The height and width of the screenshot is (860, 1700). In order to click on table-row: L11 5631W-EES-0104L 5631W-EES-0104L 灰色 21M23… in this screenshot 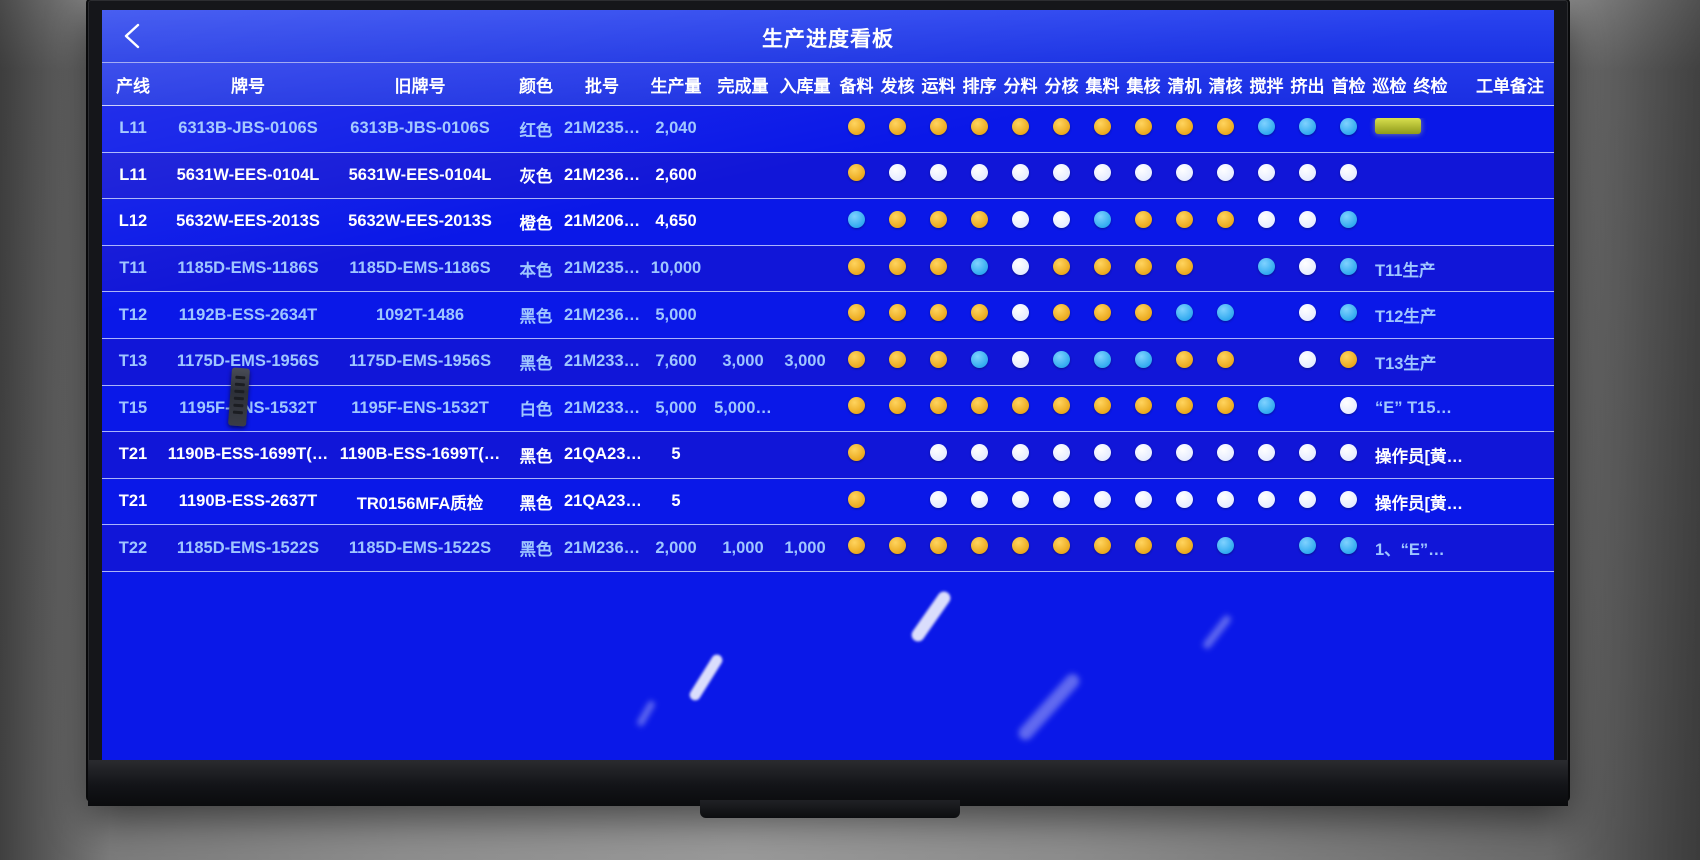, I will do `click(828, 176)`.